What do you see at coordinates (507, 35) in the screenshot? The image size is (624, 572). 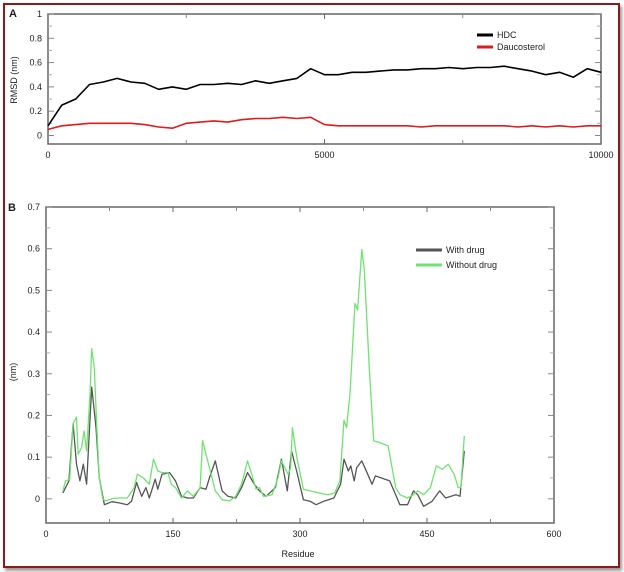 I see `legend-label-hdc: HDC` at bounding box center [507, 35].